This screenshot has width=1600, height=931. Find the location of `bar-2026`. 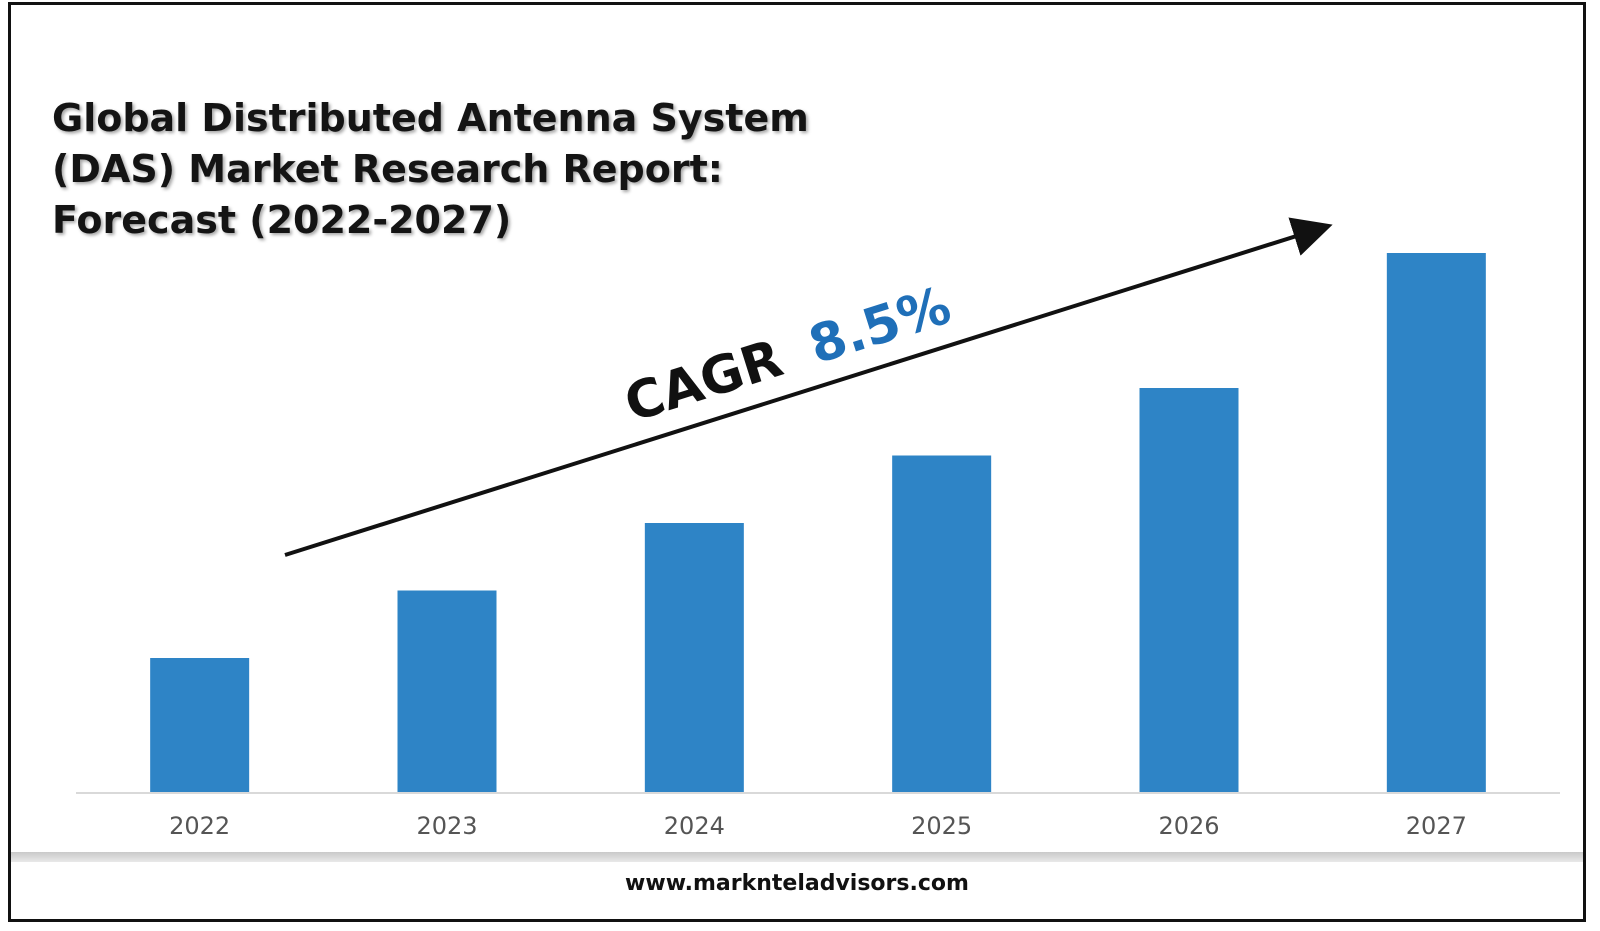

bar-2026 is located at coordinates (1189, 590).